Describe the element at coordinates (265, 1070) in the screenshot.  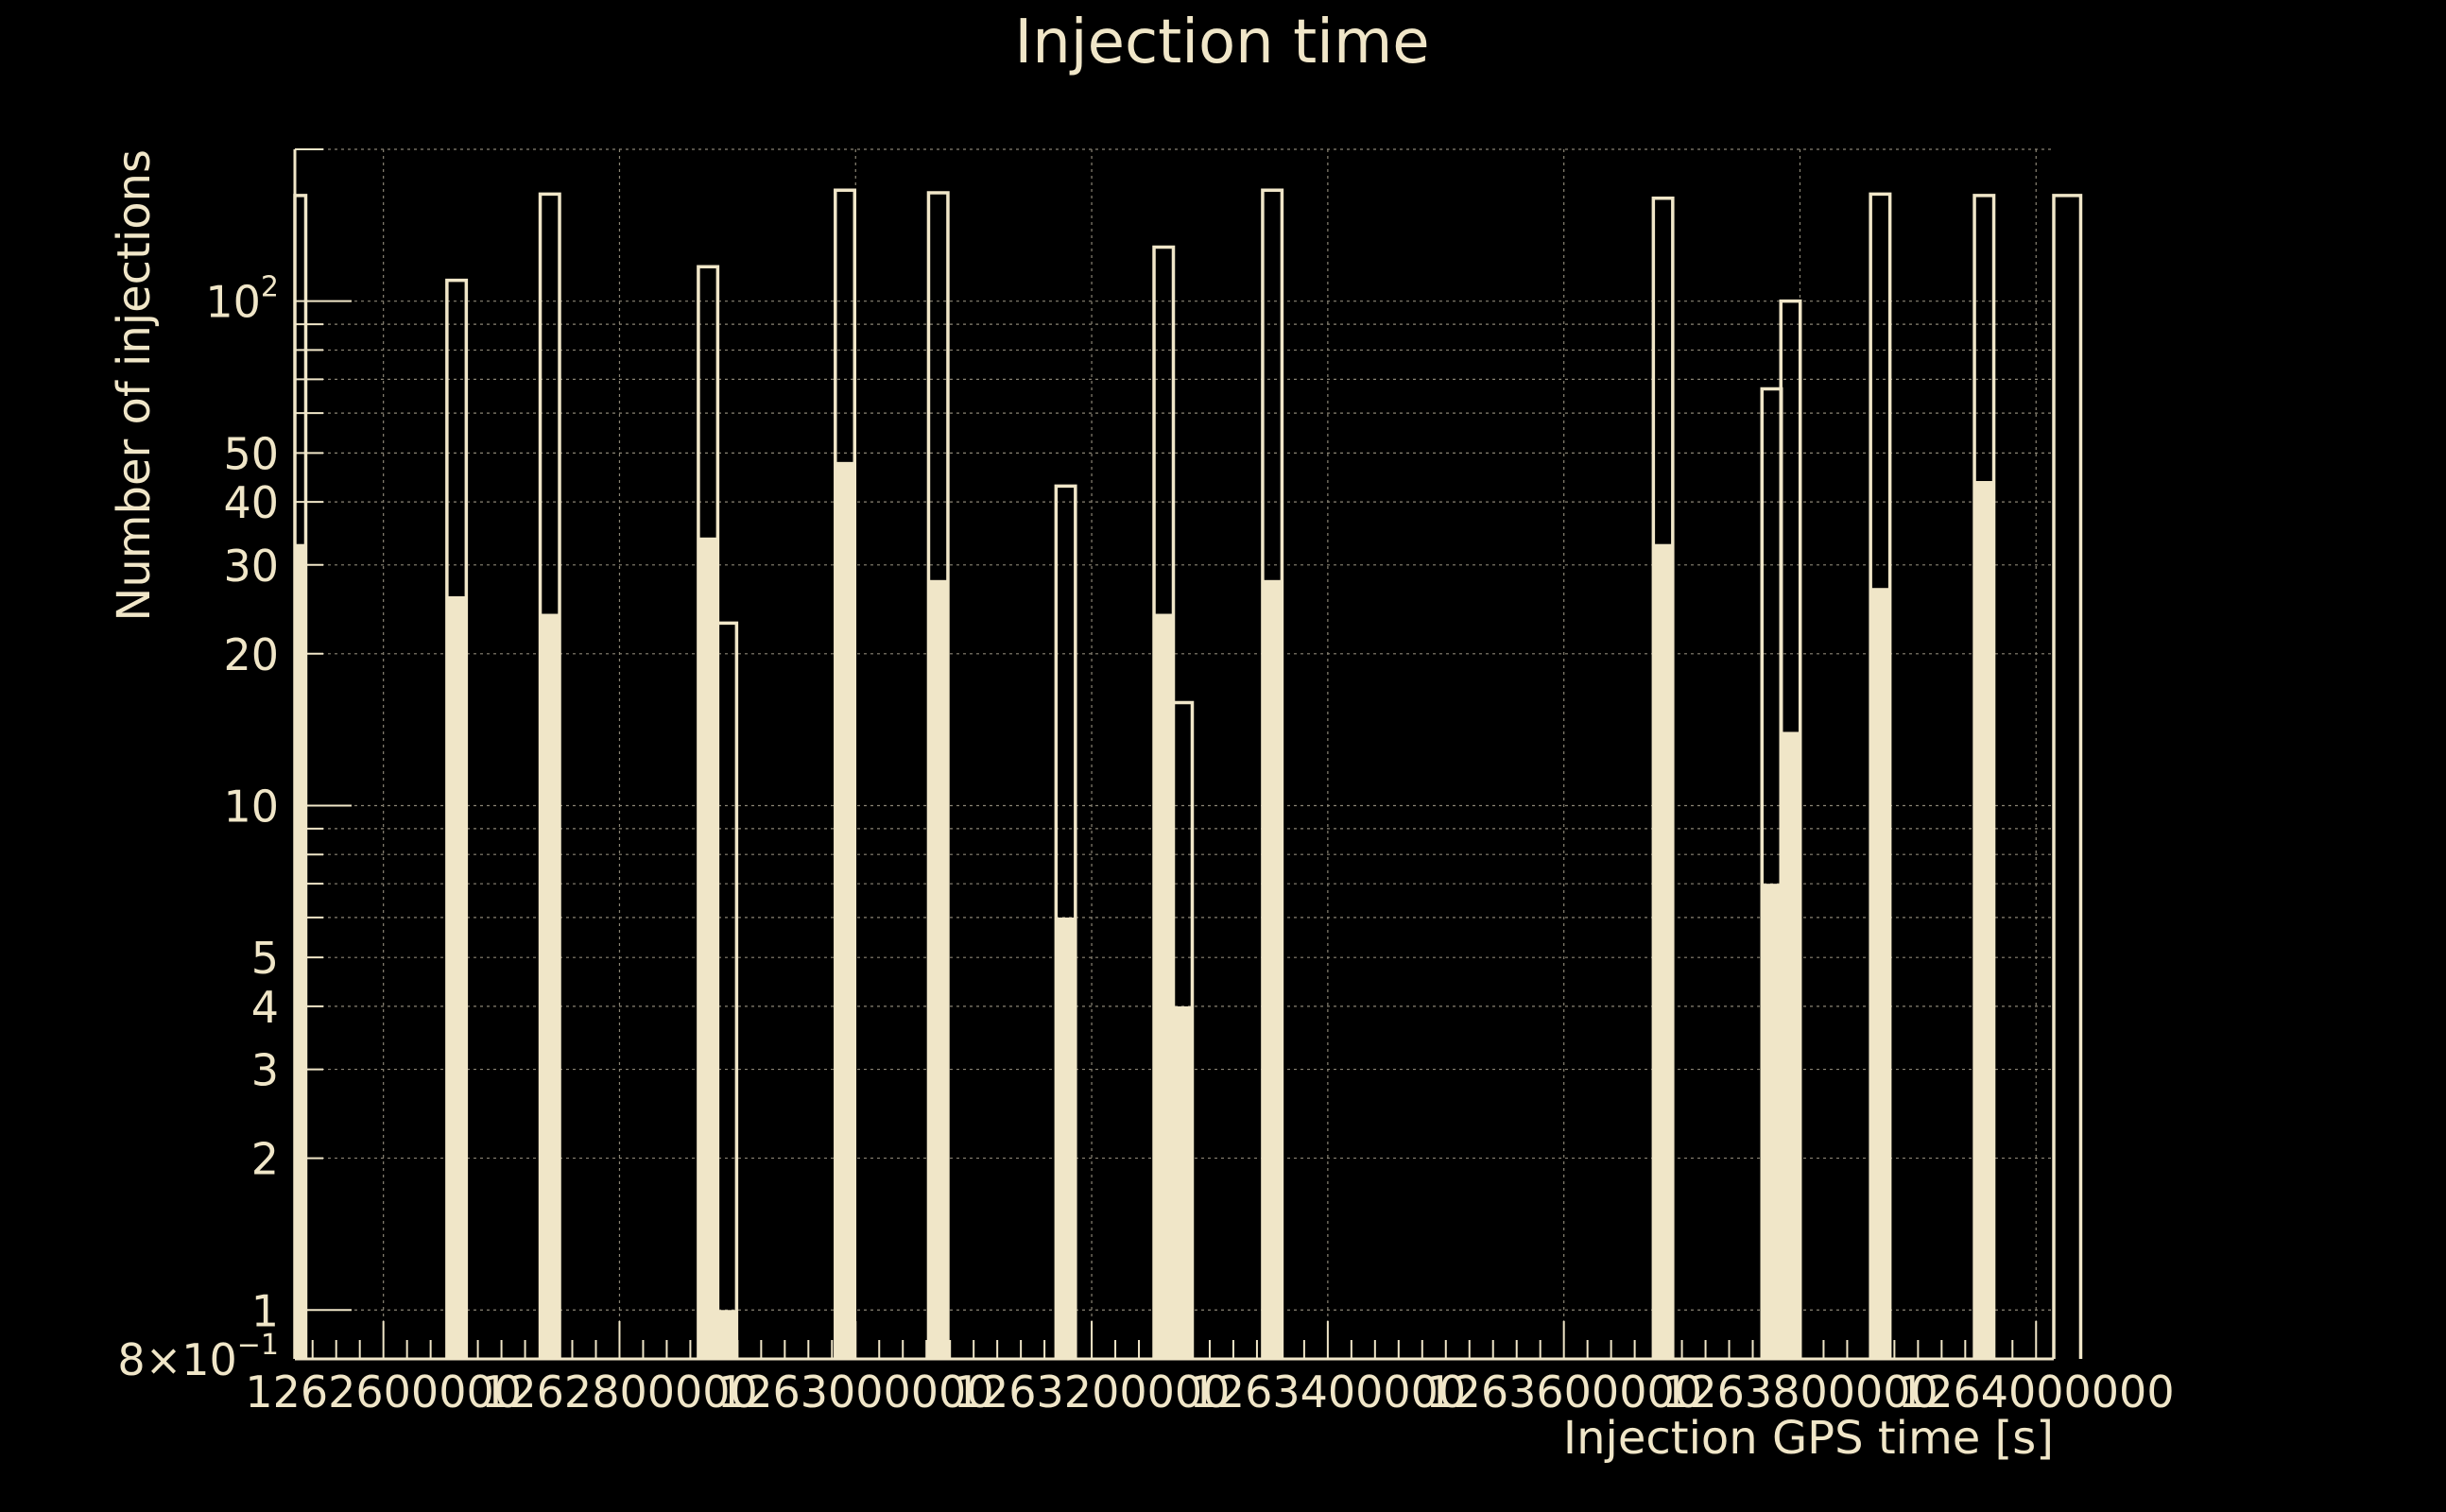
I see `y-tick-label: 3` at that location.